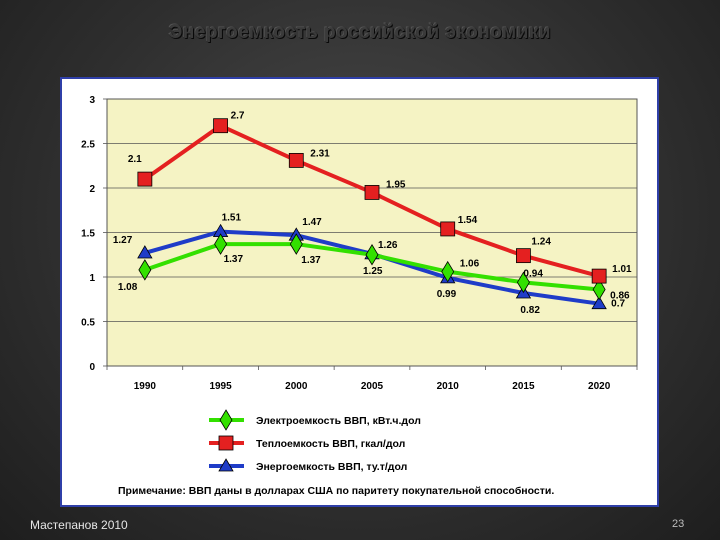  I want to click on data-label: 1.06, so click(470, 264).